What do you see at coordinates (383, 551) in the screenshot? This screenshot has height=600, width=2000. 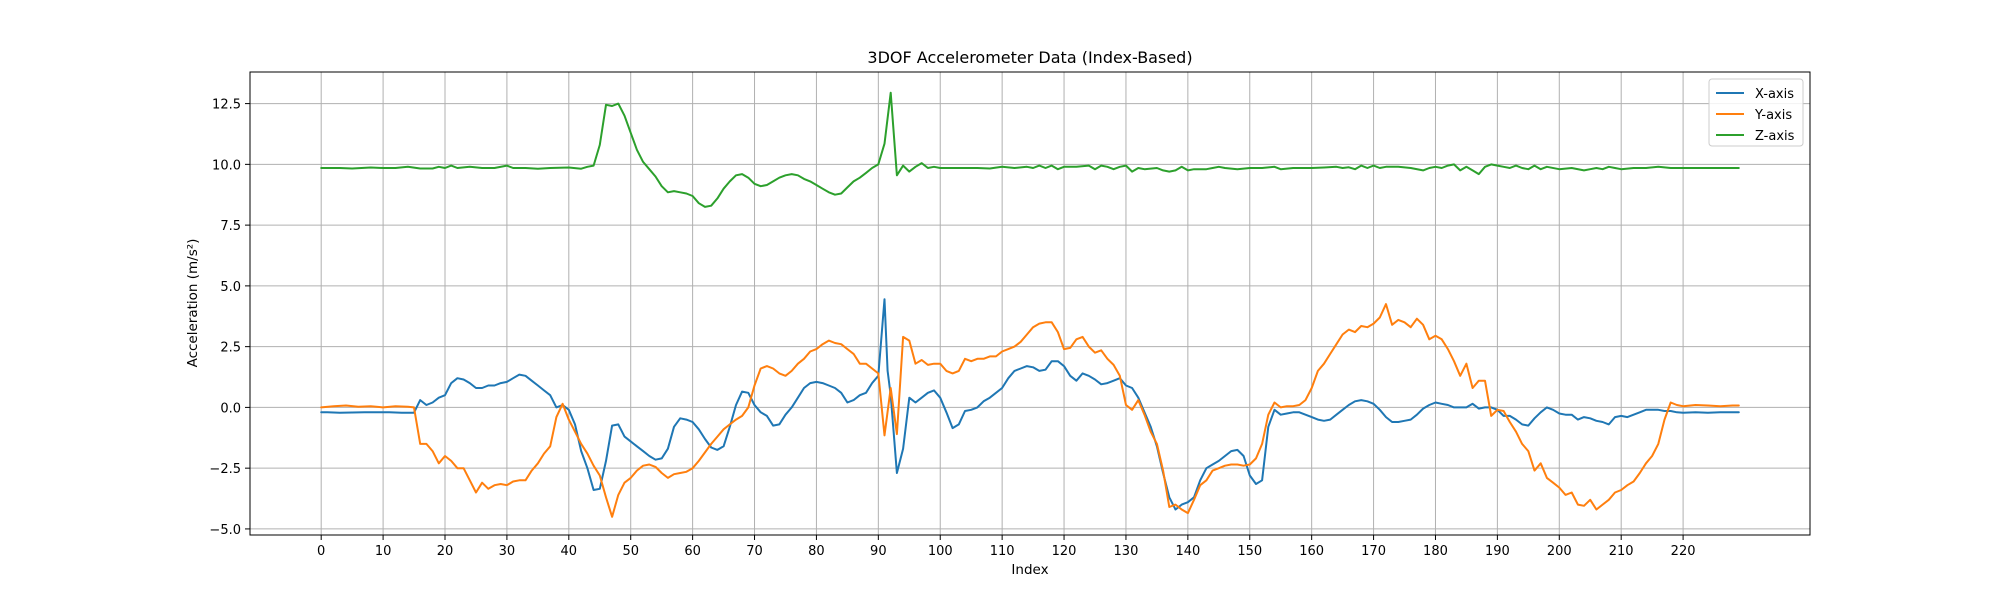 I see `x-tick-label: 10` at bounding box center [383, 551].